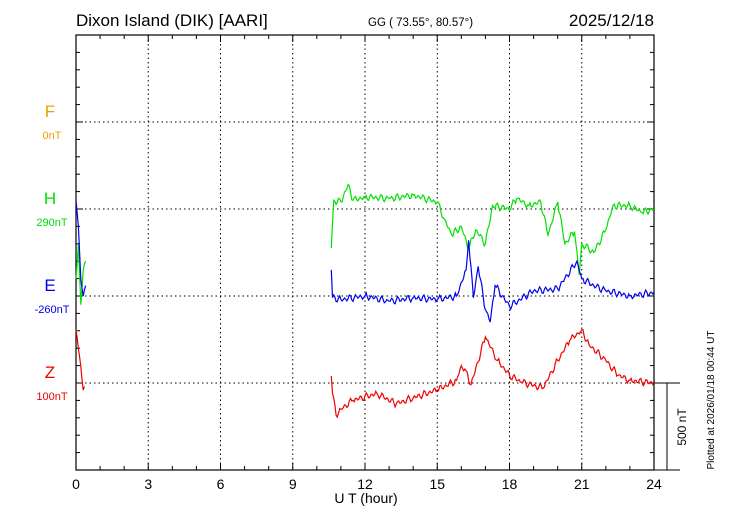  I want to click on x-tick-label: 6, so click(221, 484).